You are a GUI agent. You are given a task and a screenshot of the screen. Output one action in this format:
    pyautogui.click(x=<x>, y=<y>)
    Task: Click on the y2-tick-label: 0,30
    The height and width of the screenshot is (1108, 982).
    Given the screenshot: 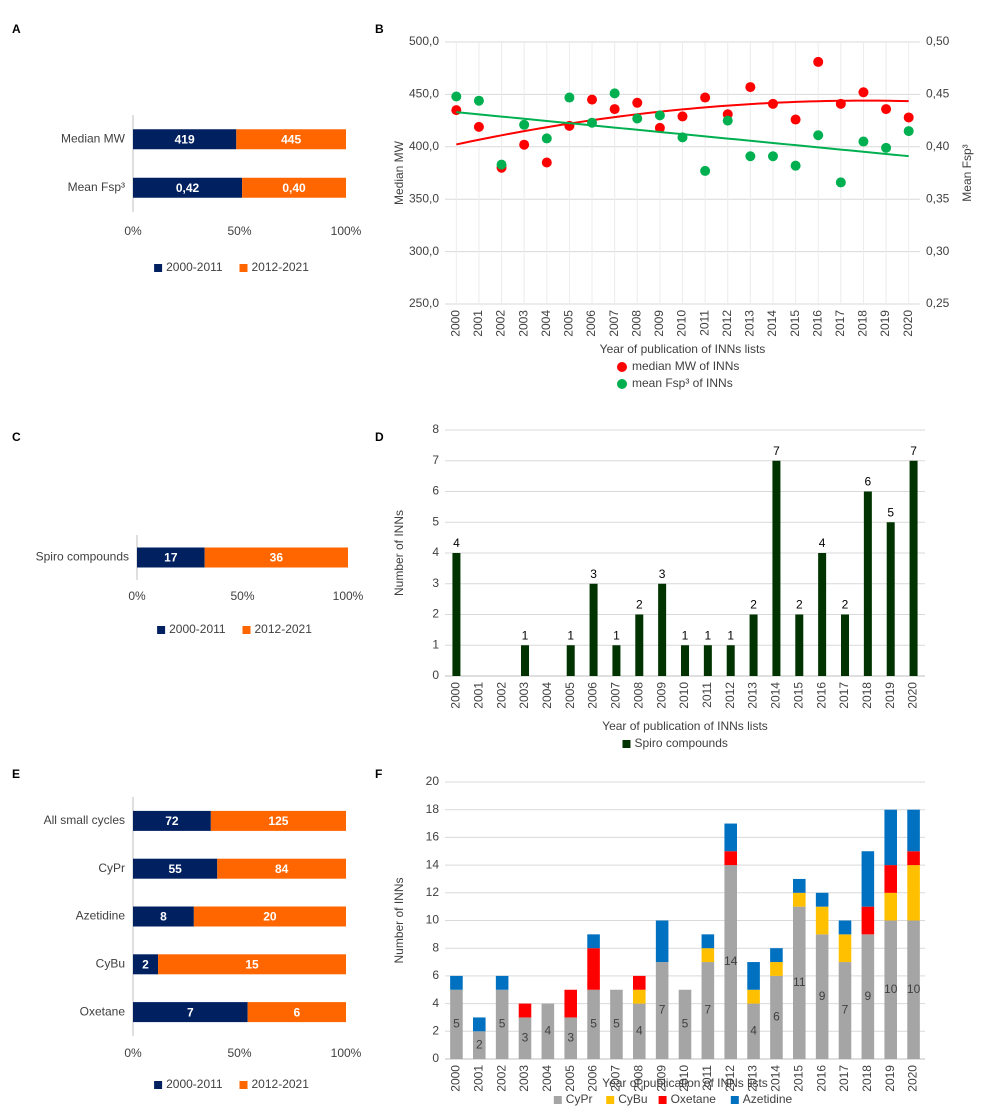 What is the action you would take?
    pyautogui.click(x=938, y=251)
    